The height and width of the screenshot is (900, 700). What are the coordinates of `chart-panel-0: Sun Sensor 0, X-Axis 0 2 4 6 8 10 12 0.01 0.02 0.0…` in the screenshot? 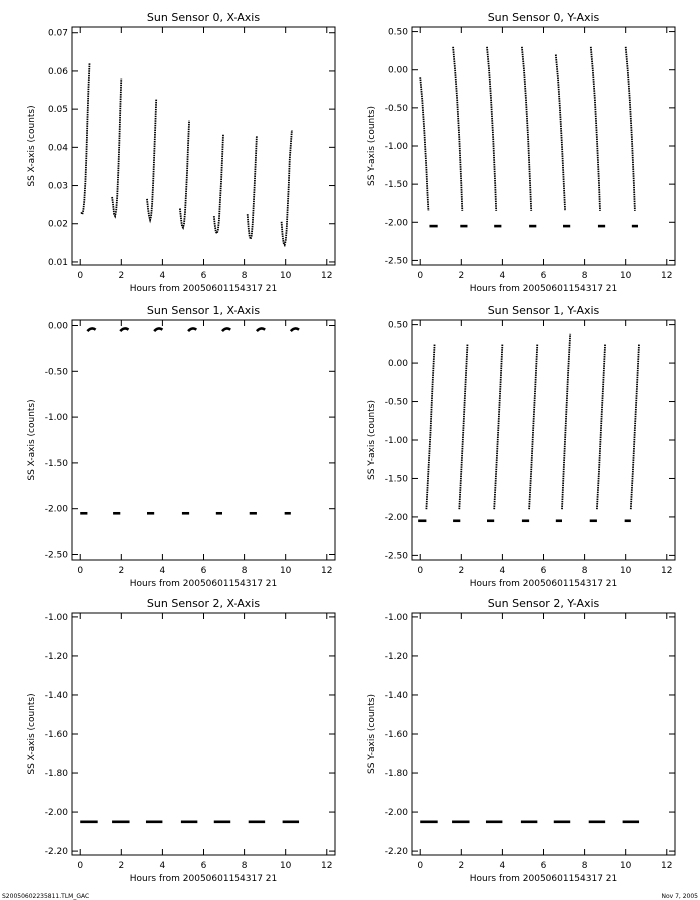 It's located at (181, 152).